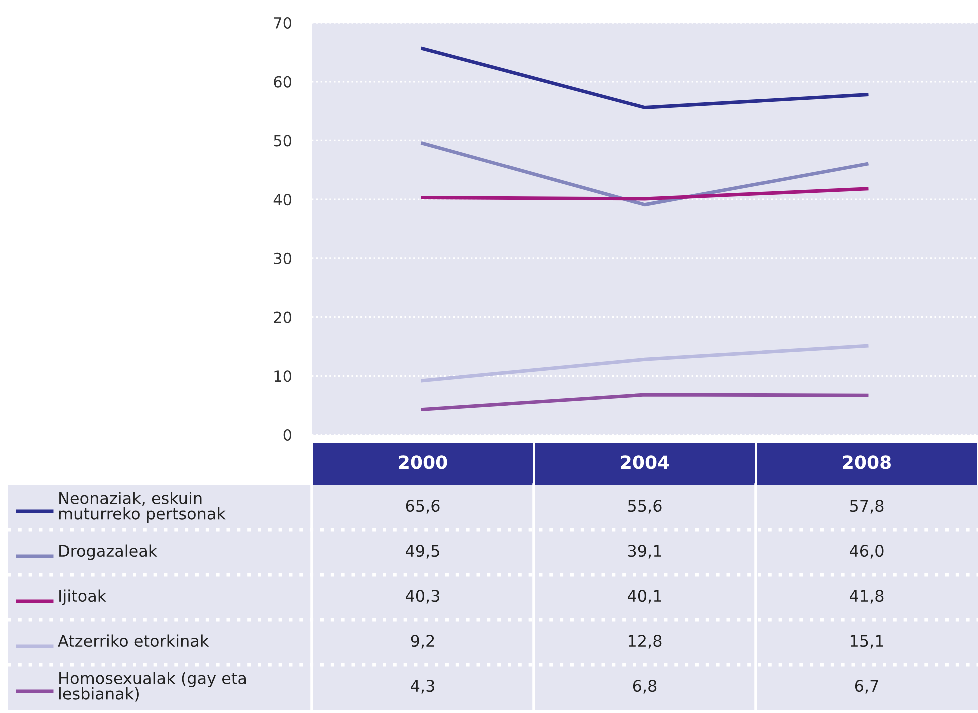 The image size is (978, 713). Describe the element at coordinates (423, 463) in the screenshot. I see `x-tick-label: 2000` at that location.